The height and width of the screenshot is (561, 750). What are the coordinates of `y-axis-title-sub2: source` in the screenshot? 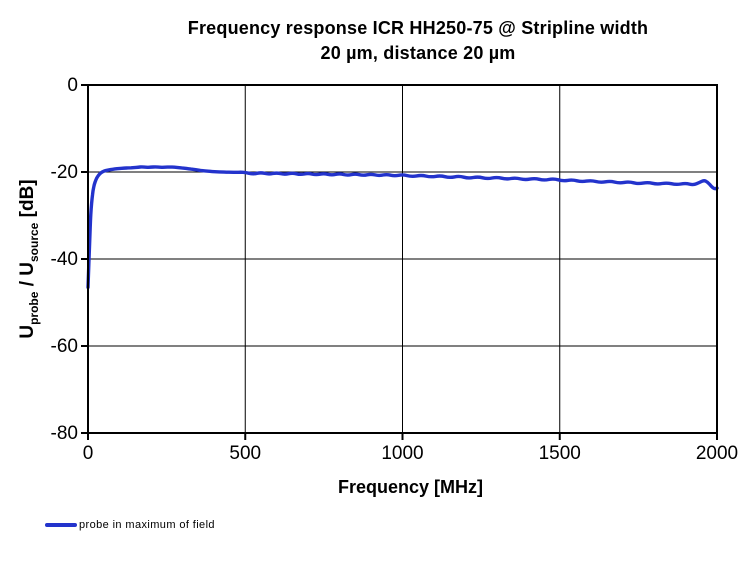 It's located at (33, 242).